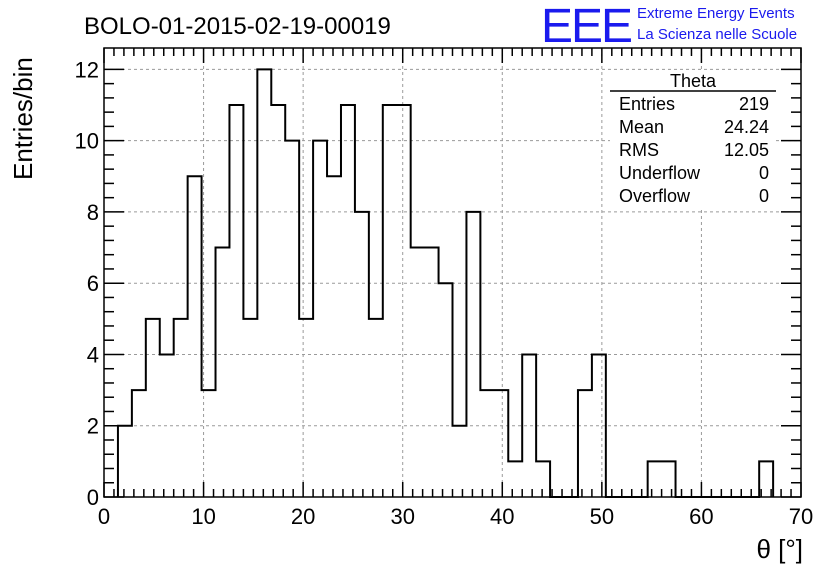 Image resolution: width=836 pixels, height=572 pixels. Describe the element at coordinates (87, 69) in the screenshot. I see `y-tick-label: 12` at that location.